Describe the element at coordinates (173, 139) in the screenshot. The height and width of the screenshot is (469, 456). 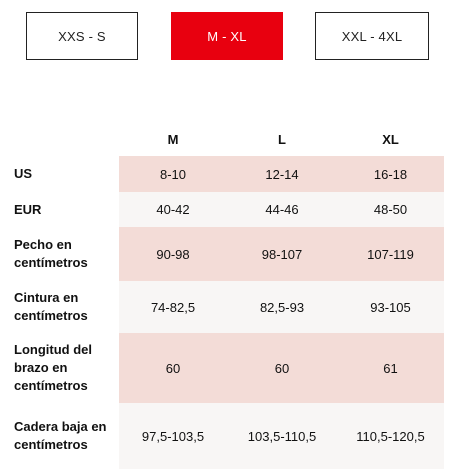
I see `size-header-m: M` at that location.